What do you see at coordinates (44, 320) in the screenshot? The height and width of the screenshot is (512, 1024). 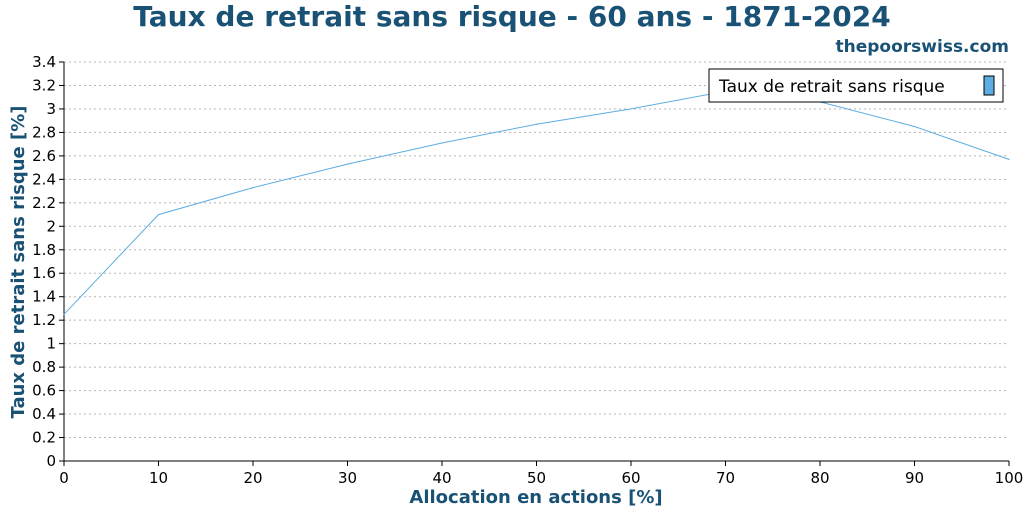 I see `y-tick-label: 1.2` at bounding box center [44, 320].